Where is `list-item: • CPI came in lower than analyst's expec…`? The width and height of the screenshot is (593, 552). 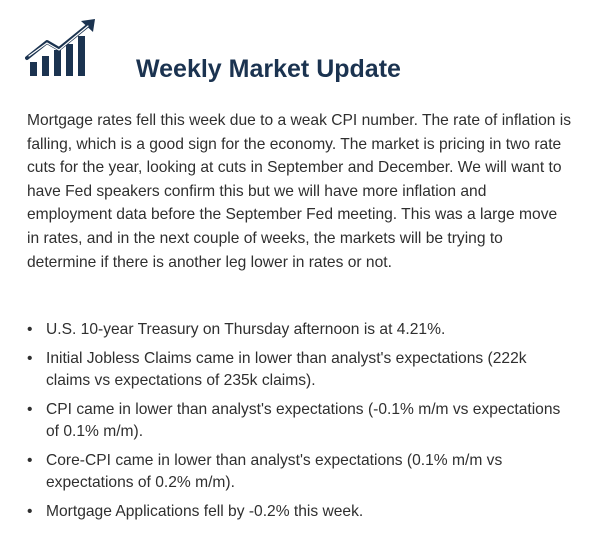 list-item: • CPI came in lower than analyst's expec… is located at coordinates (299, 421).